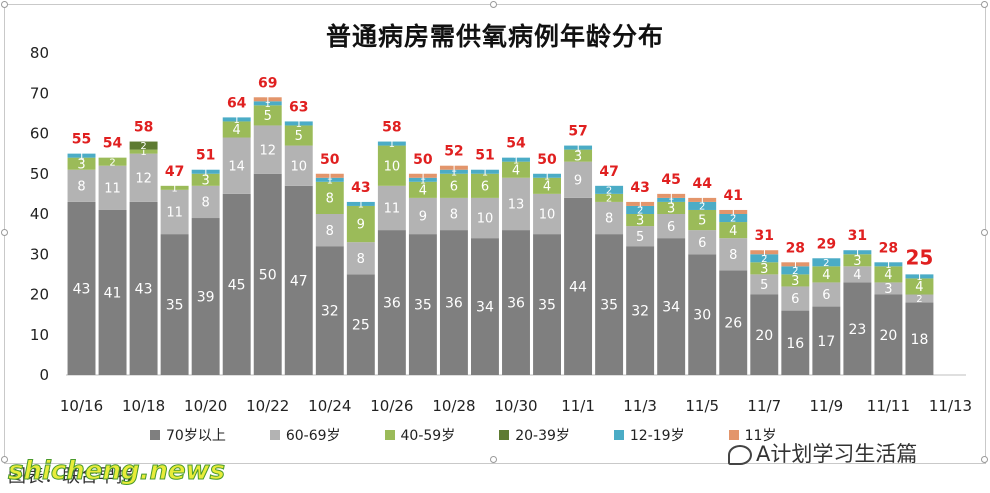 Image resolution: width=990 pixels, height=493 pixels. What do you see at coordinates (919, 287) in the screenshot?
I see `data-label: 4` at bounding box center [919, 287].